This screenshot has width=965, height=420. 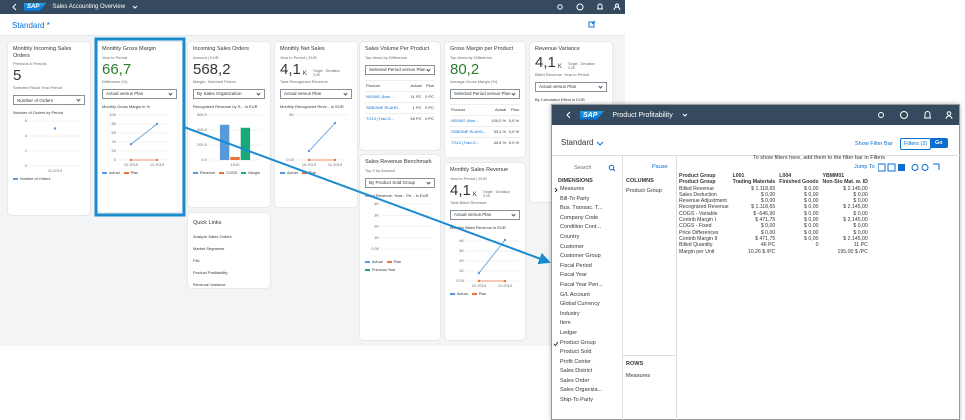 What do you see at coordinates (212, 236) in the screenshot?
I see `quick-link: Analyze Sales Orders` at bounding box center [212, 236].